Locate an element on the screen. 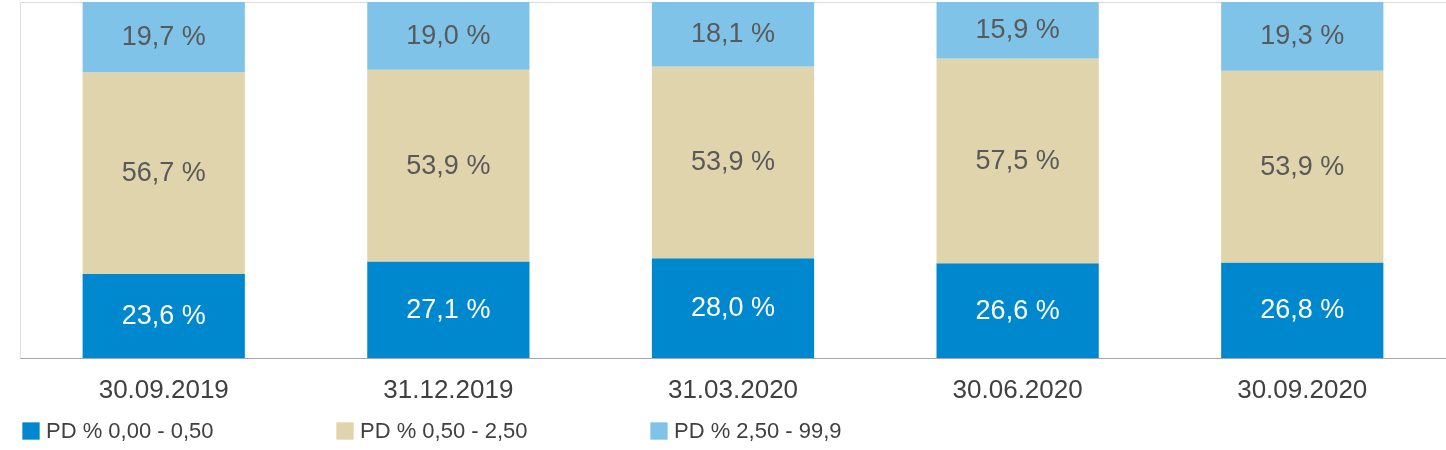 This screenshot has width=1446, height=450. data-label: 19,0 % is located at coordinates (448, 34).